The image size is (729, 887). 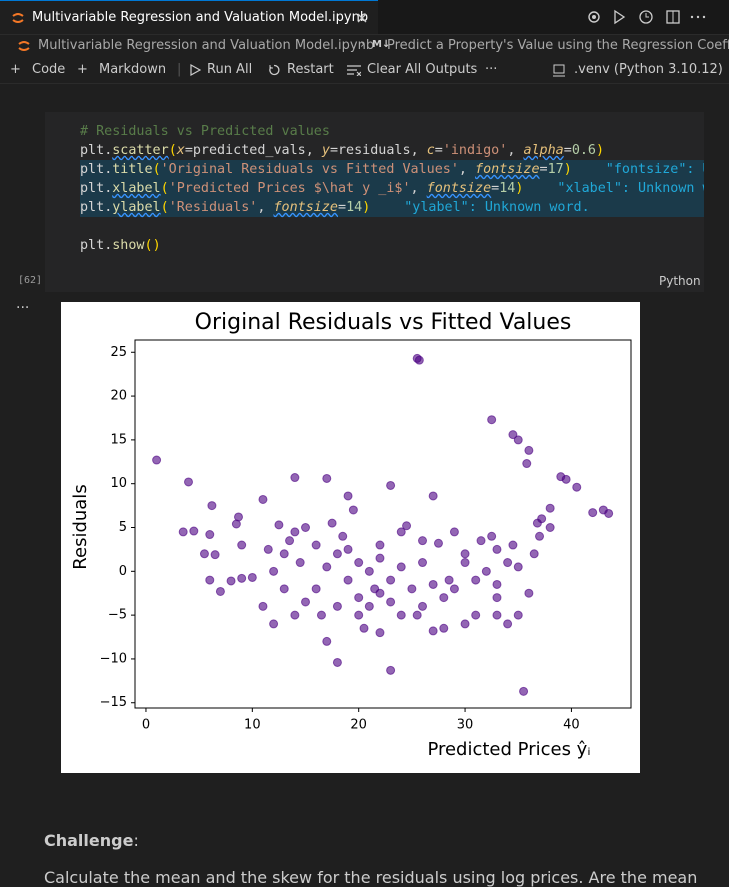 I want to click on restart-icon, so click(x=274, y=70).